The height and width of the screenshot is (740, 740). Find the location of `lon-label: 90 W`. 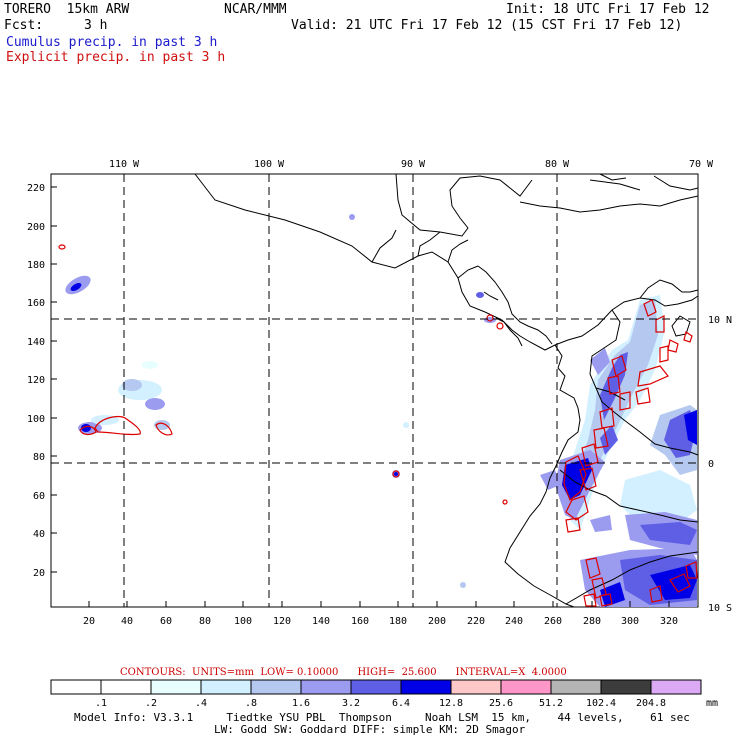

lon-label: 90 W is located at coordinates (413, 164).